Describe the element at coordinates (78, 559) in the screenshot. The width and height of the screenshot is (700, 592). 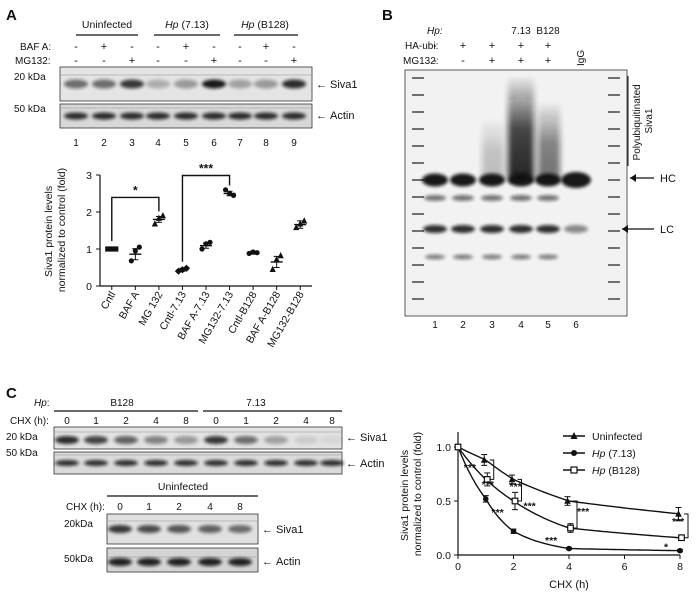
I see `lower-mw-50kda: 50kDa` at that location.